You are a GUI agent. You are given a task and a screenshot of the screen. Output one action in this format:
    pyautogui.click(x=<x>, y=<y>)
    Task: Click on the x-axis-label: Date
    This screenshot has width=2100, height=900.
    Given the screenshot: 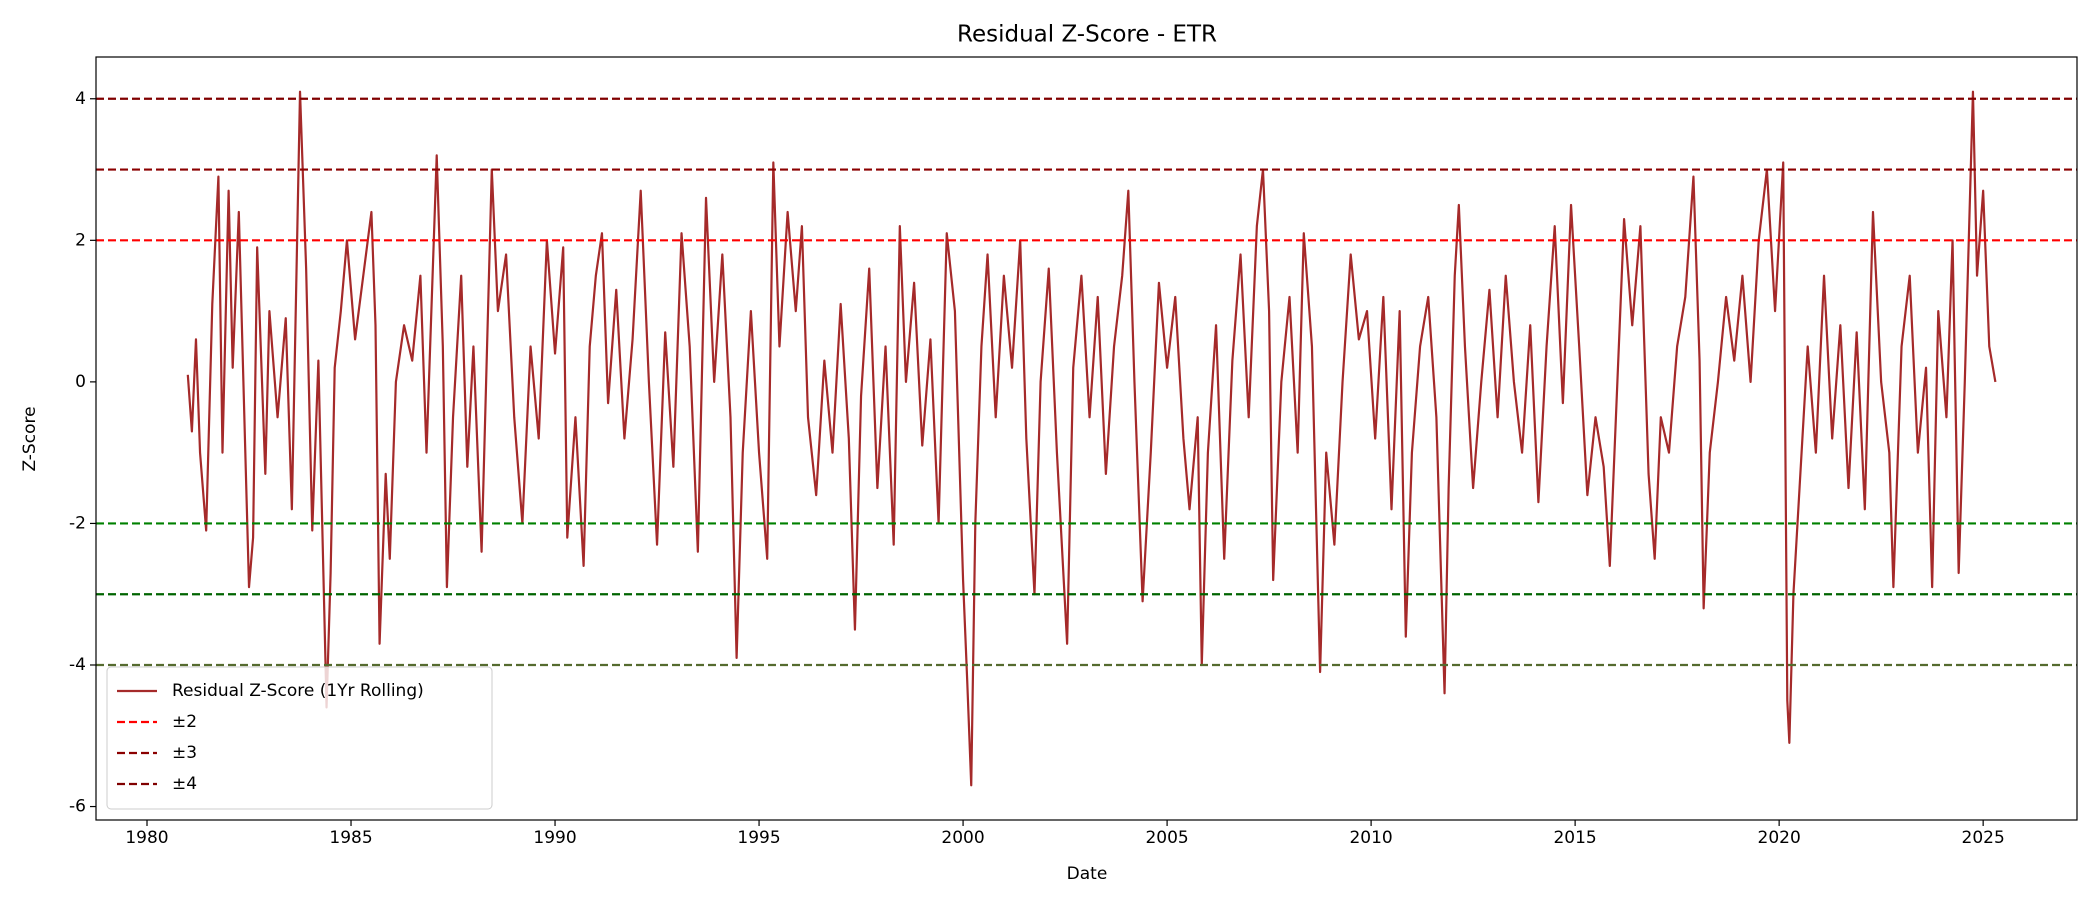 What is the action you would take?
    pyautogui.click(x=1087, y=874)
    